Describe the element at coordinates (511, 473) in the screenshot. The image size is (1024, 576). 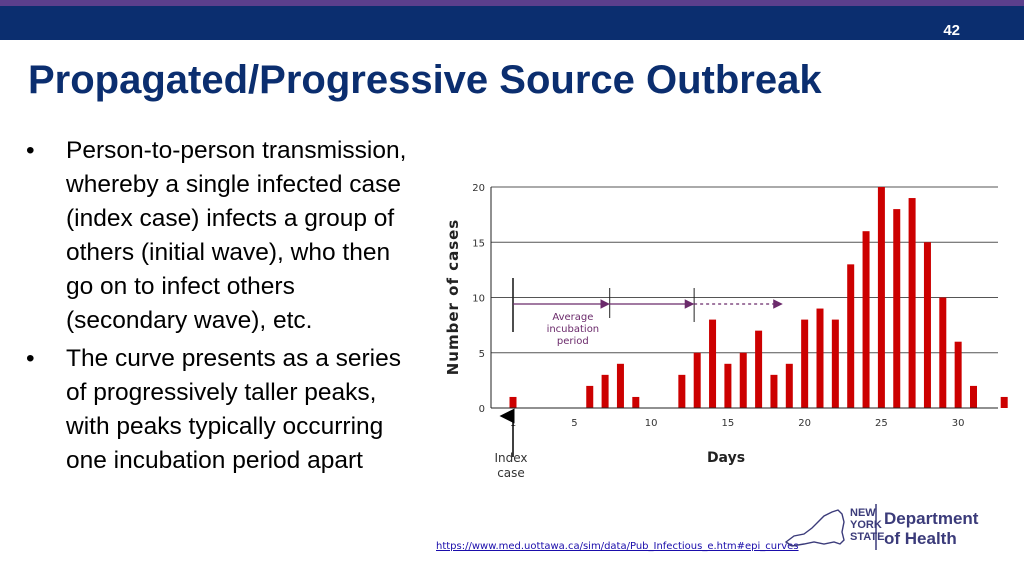
I see `index-case-label-line-2: case` at that location.